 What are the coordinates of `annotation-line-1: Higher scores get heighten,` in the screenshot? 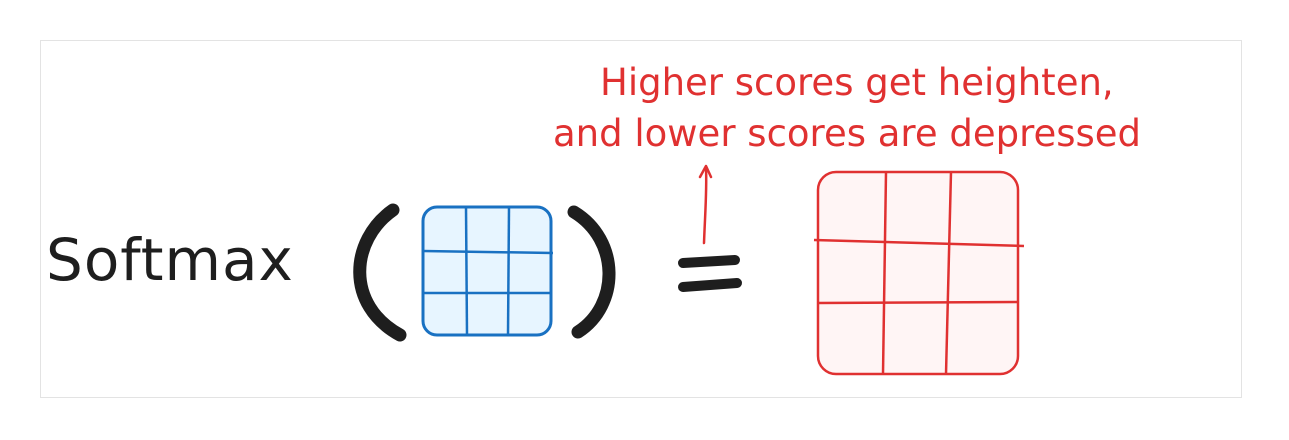 It's located at (857, 82).